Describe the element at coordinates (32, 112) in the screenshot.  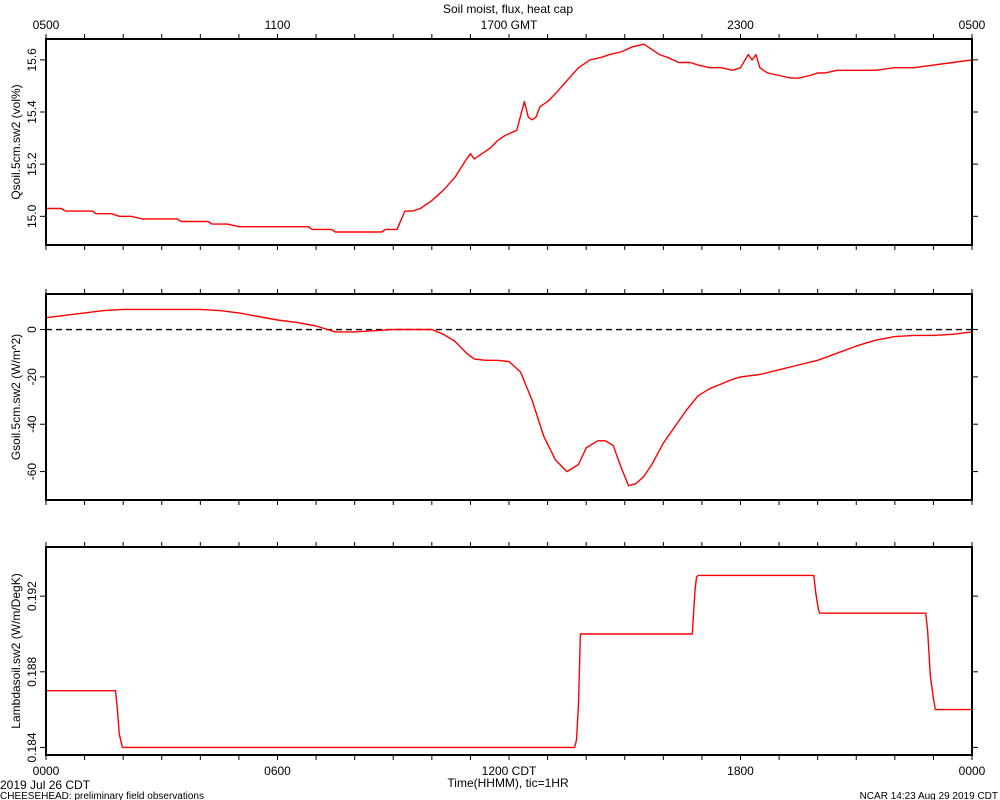
I see `y-tick-label: 15.4` at that location.